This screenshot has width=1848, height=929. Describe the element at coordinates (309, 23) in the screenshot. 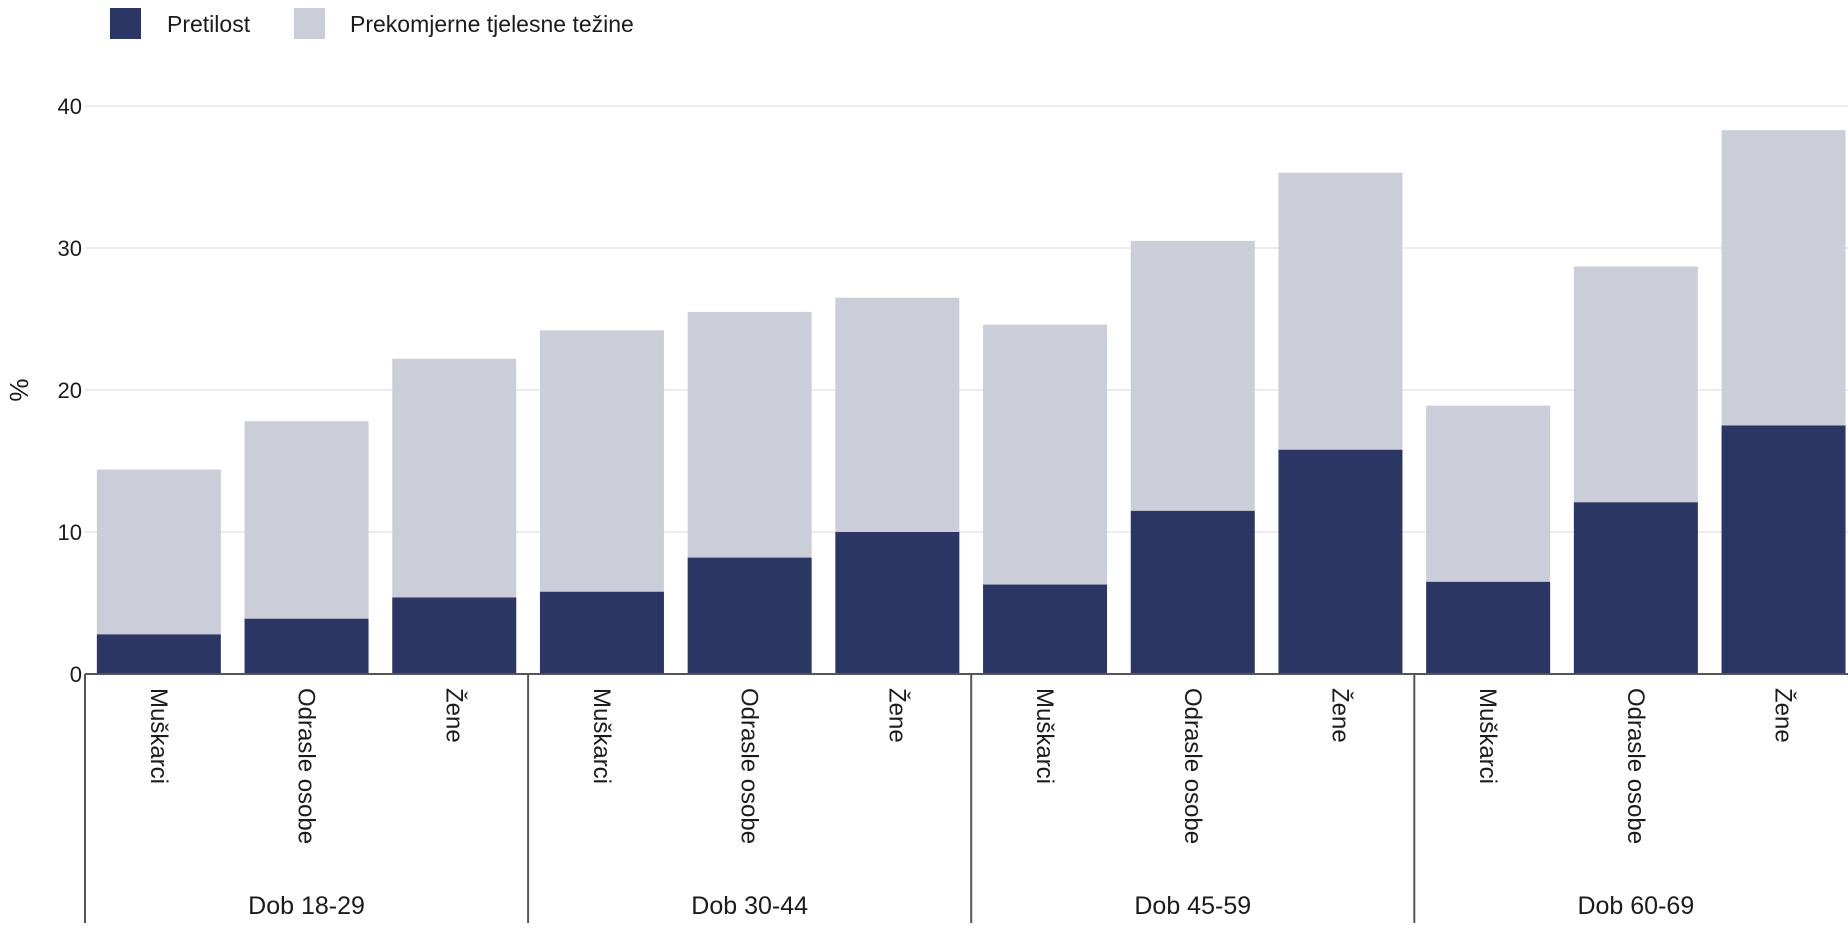

I see `legend-swatch-prekomjerne` at that location.